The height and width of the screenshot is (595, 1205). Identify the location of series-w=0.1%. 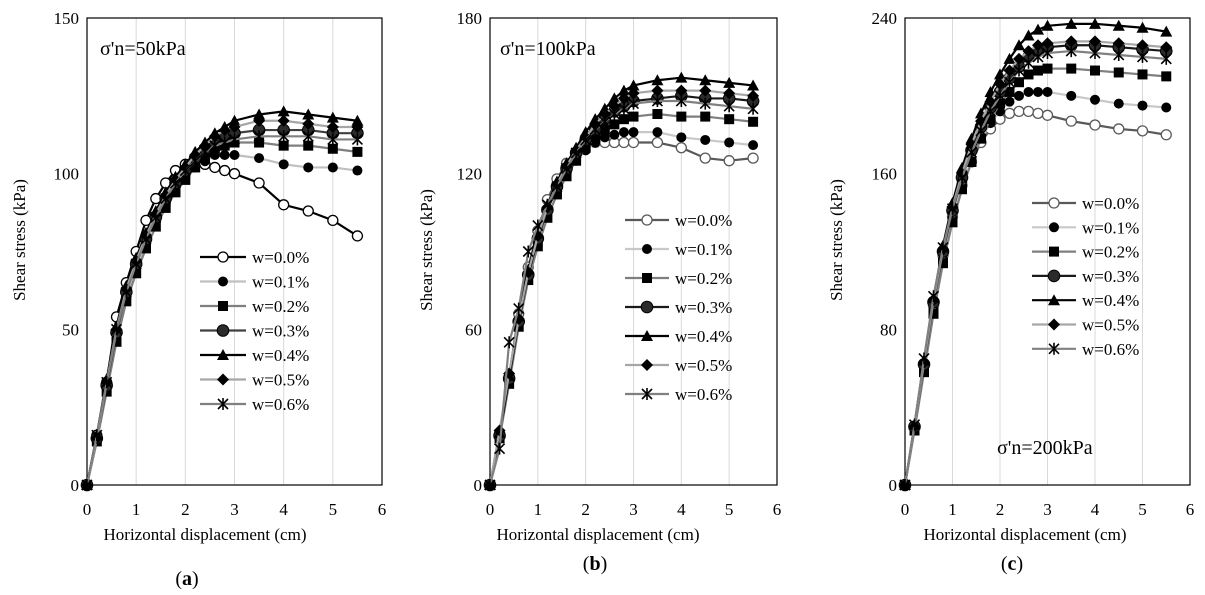
(222, 319).